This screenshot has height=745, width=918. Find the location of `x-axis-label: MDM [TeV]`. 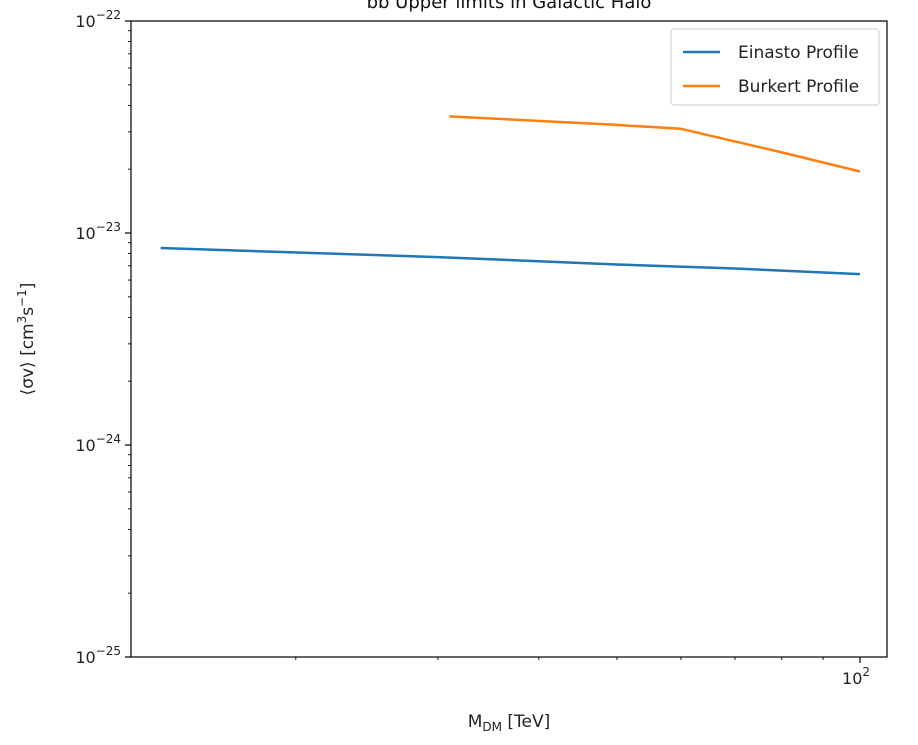

x-axis-label: MDM [TeV] is located at coordinates (509, 723).